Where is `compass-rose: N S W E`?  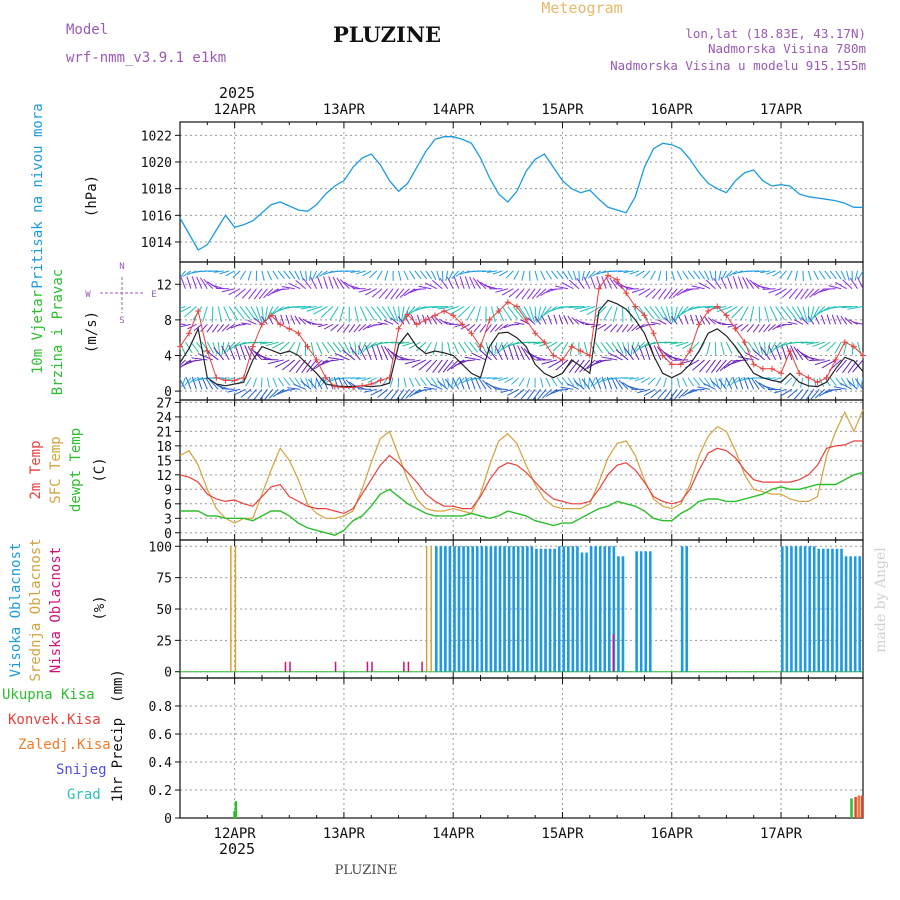
compass-rose: N S W E is located at coordinates (120, 294).